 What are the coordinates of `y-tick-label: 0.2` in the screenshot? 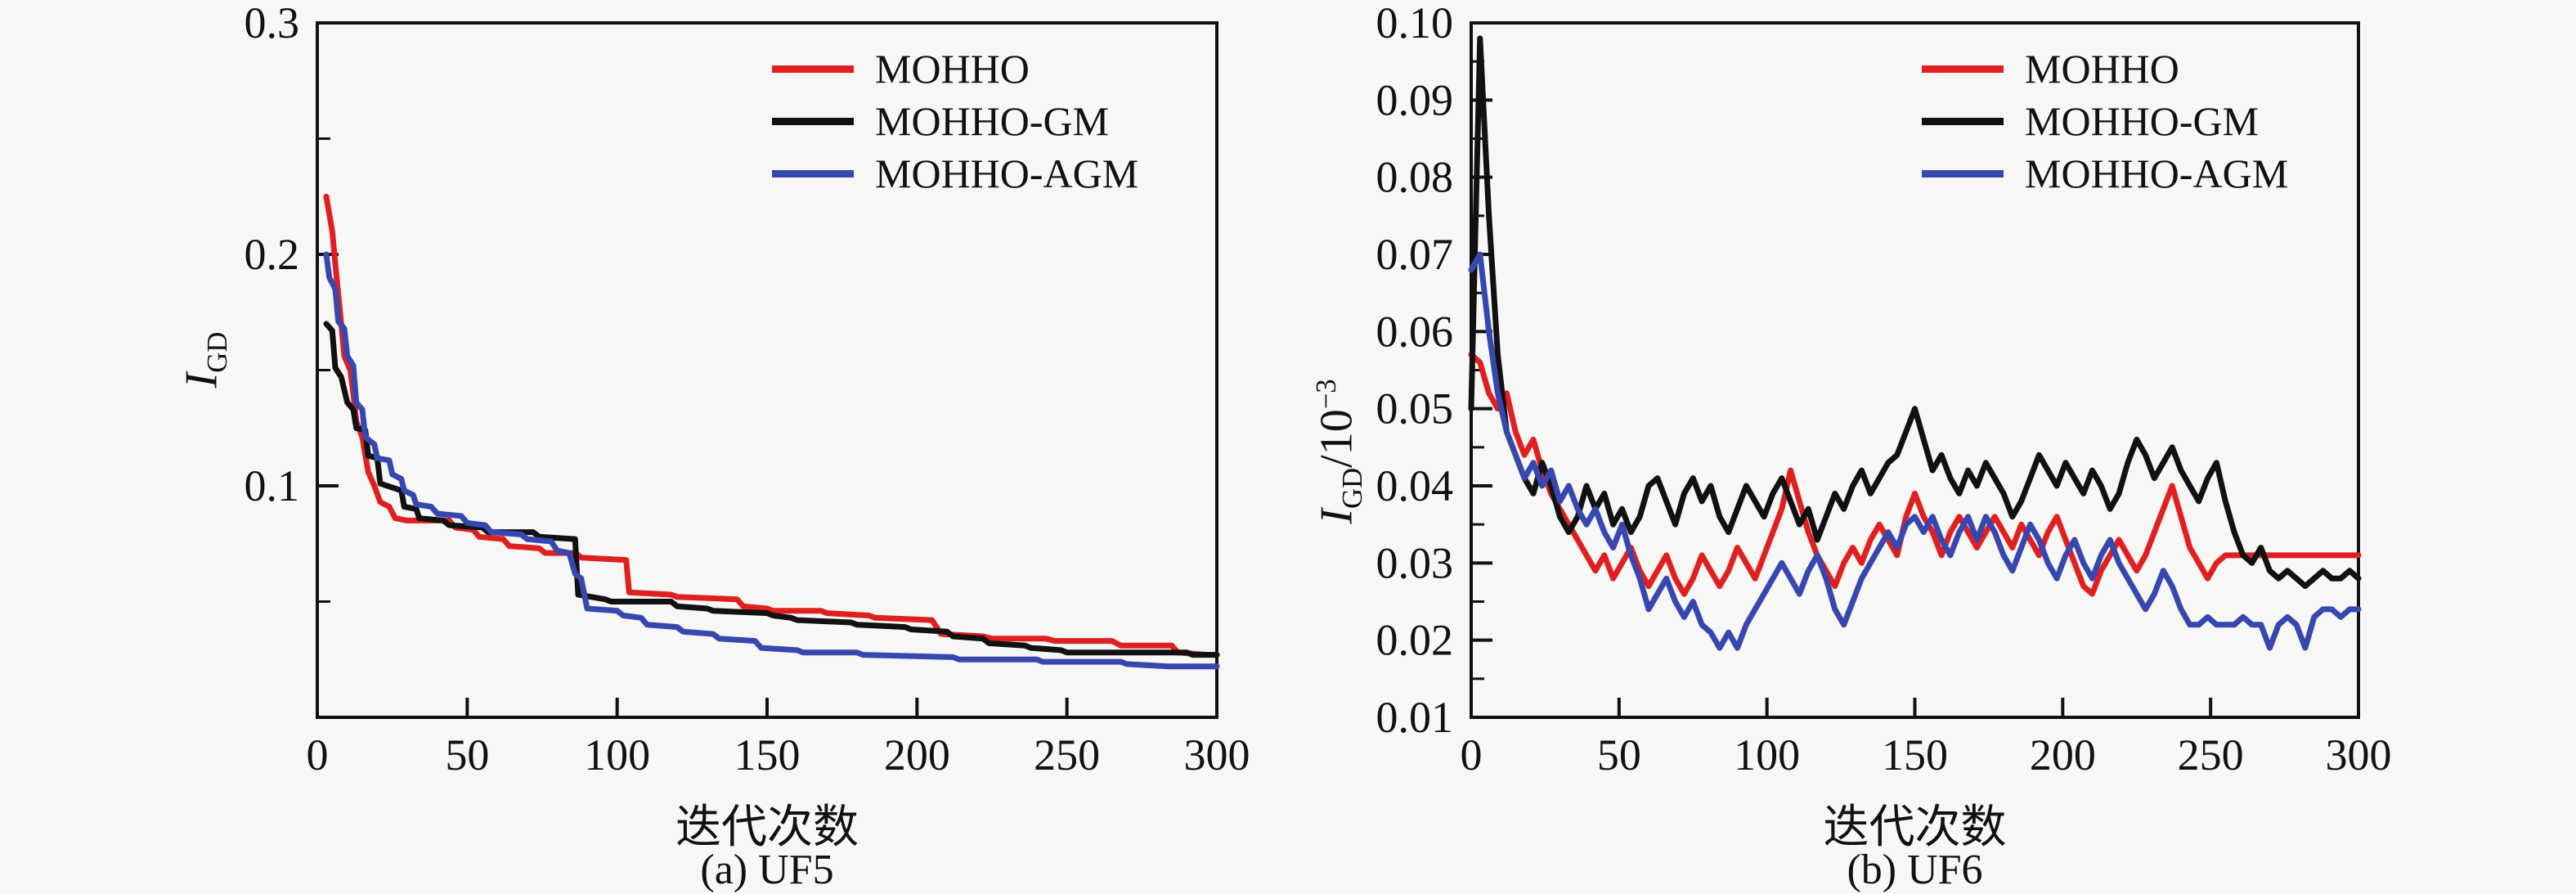 It's located at (272, 254).